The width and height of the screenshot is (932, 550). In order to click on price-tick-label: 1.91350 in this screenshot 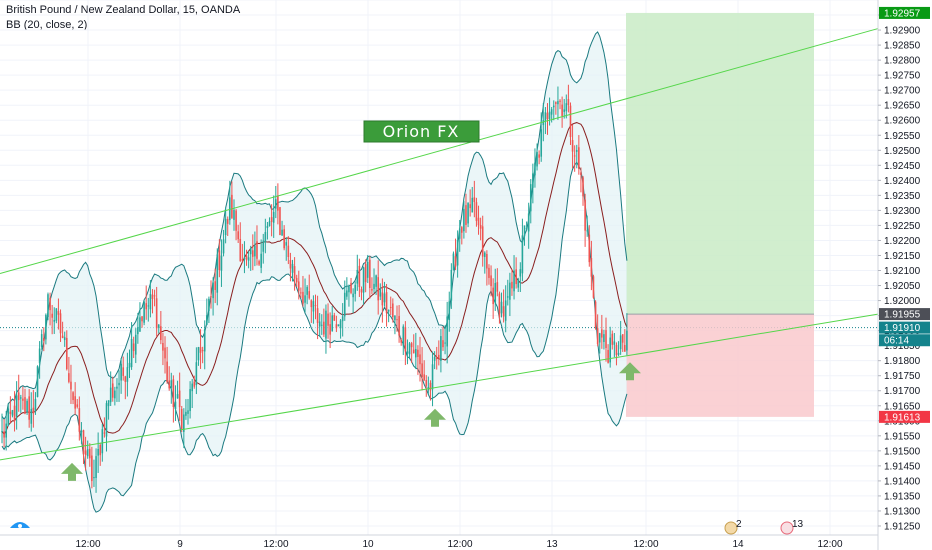, I will do `click(902, 496)`.